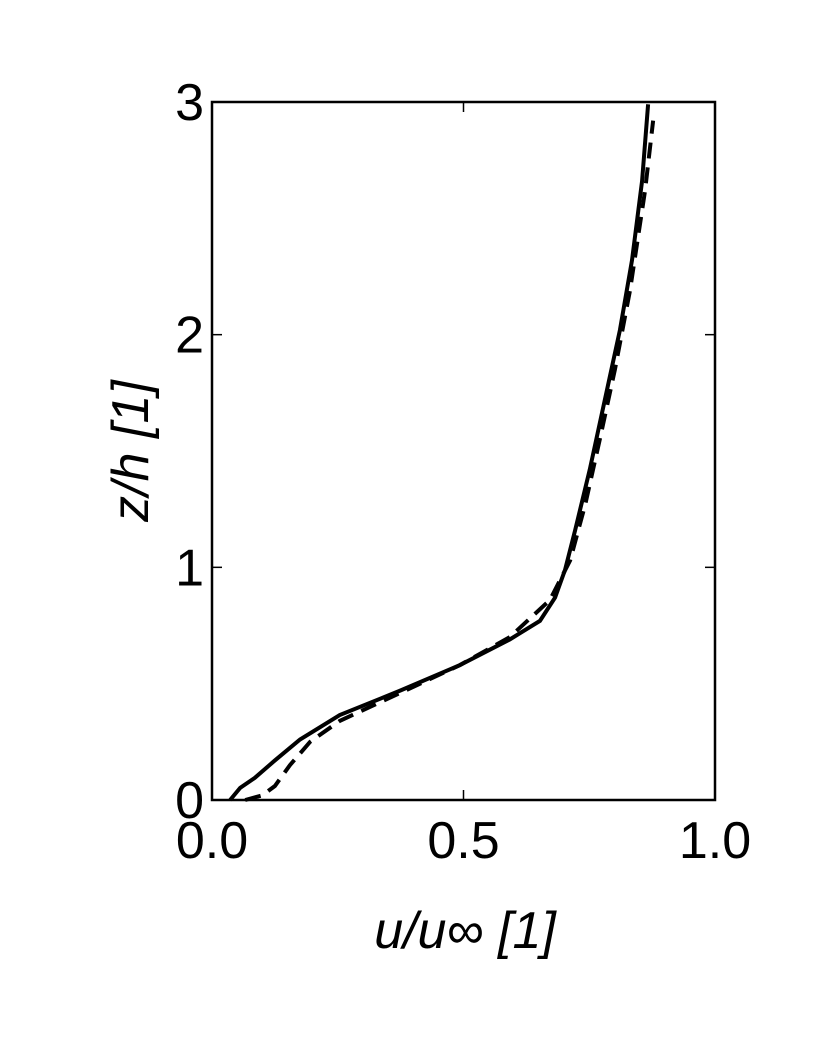 The image size is (830, 1038). What do you see at coordinates (463, 841) in the screenshot?
I see `x-tick-label: 0.5` at bounding box center [463, 841].